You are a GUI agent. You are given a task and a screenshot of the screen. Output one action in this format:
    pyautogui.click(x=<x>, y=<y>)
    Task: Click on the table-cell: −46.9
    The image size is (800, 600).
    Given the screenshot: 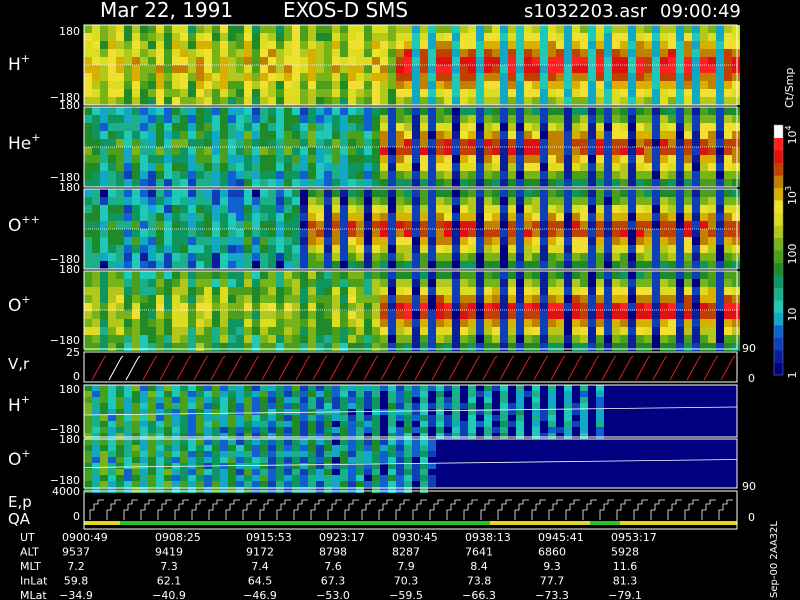 What is the action you would take?
    pyautogui.click(x=260, y=594)
    